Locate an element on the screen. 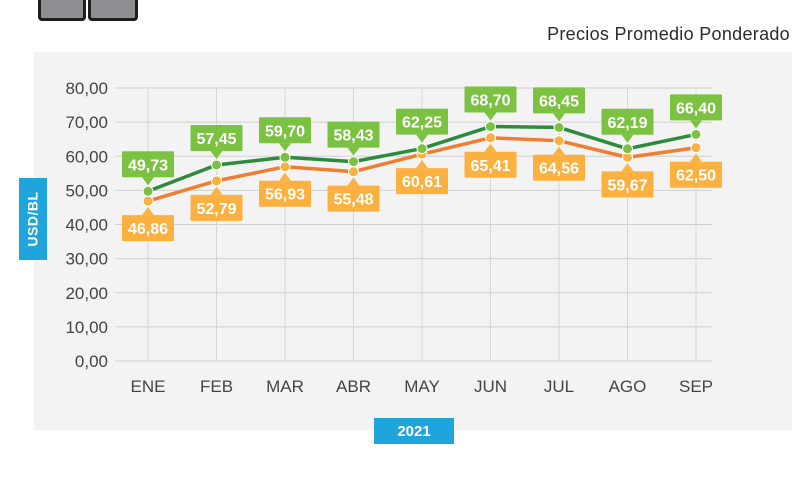  data-label-orange: 52,79 is located at coordinates (216, 209).